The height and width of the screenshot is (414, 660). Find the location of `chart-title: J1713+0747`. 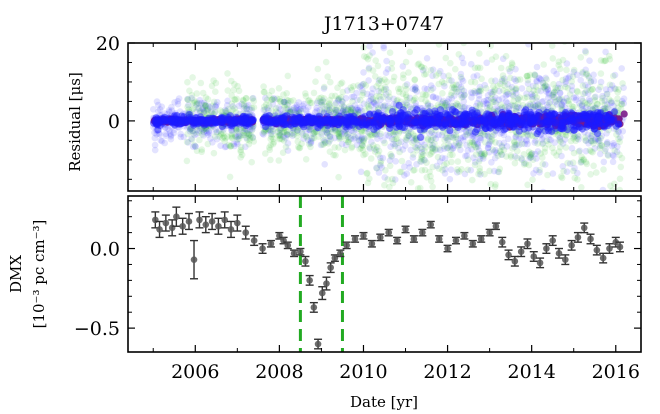

chart-title: J1713+0747 is located at coordinates (383, 24).